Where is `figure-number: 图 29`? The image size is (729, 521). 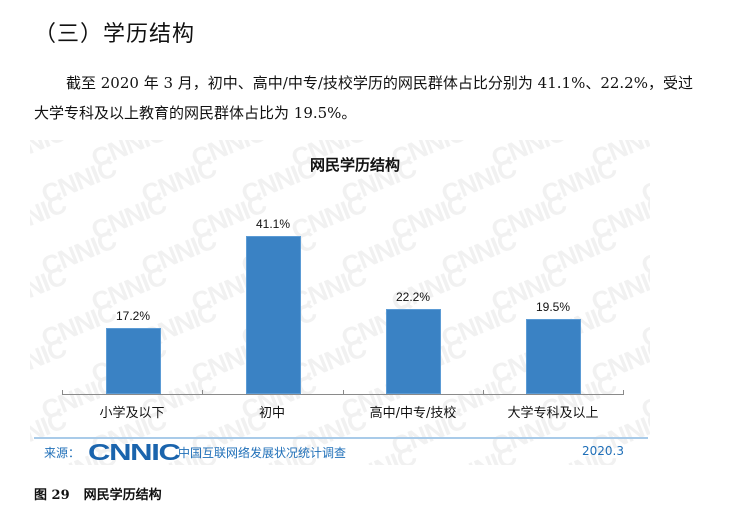
figure-number: 图 29 is located at coordinates (52, 495).